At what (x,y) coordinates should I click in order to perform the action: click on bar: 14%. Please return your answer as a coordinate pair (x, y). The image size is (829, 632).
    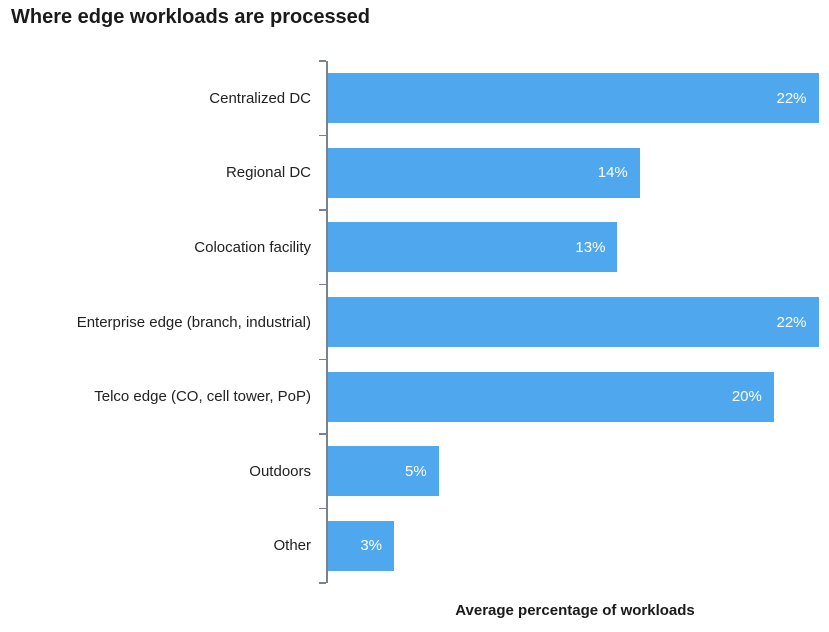
    Looking at the image, I should click on (483, 172).